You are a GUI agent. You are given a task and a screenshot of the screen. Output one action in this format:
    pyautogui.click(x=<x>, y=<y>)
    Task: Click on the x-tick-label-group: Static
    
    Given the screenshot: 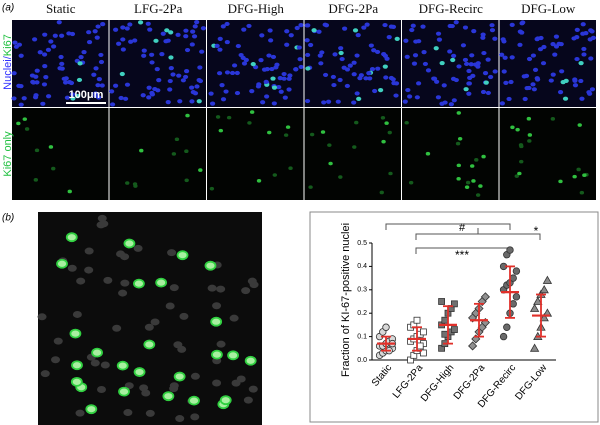 What is the action you would take?
    pyautogui.click(x=382, y=376)
    